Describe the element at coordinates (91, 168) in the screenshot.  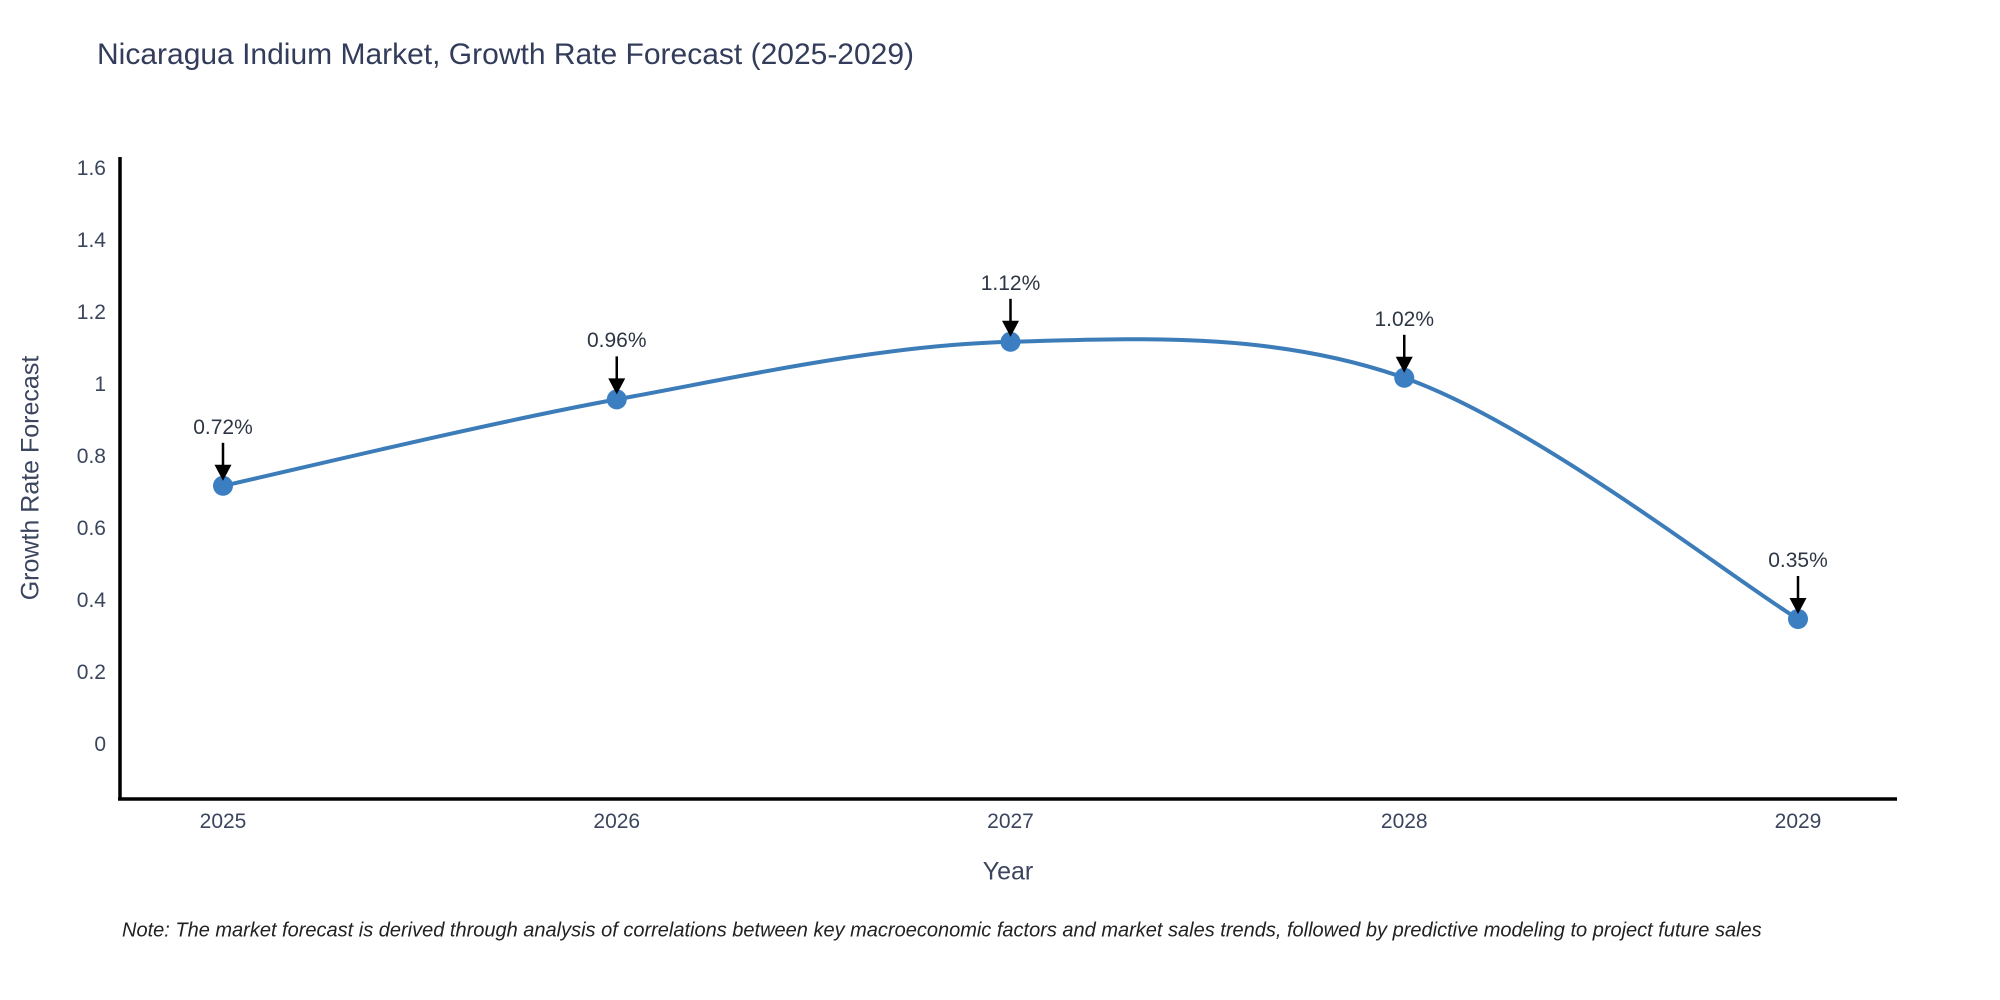
I see `y-tick-label: 1.6` at that location.